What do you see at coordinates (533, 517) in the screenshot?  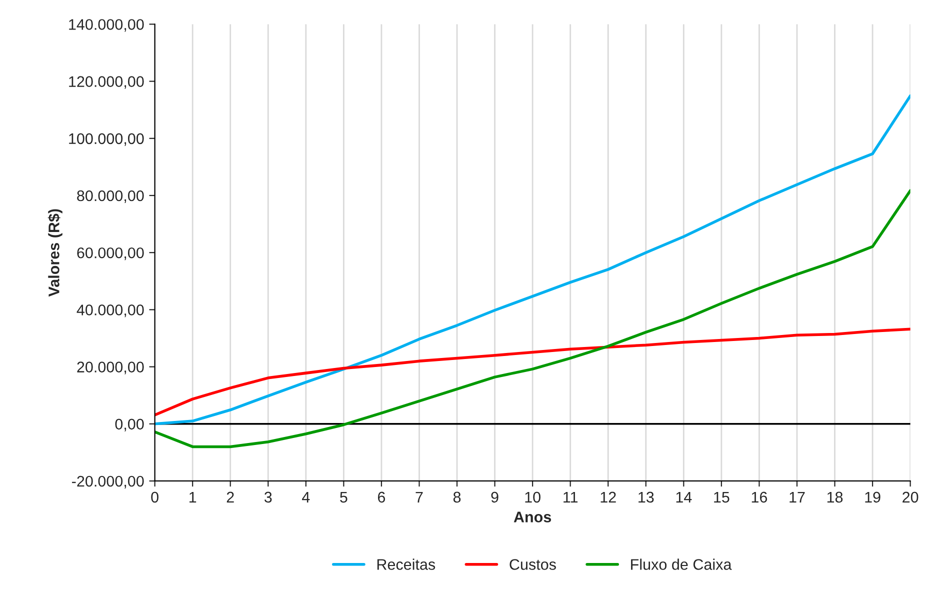 I see `x-axis-title: Anos` at bounding box center [533, 517].